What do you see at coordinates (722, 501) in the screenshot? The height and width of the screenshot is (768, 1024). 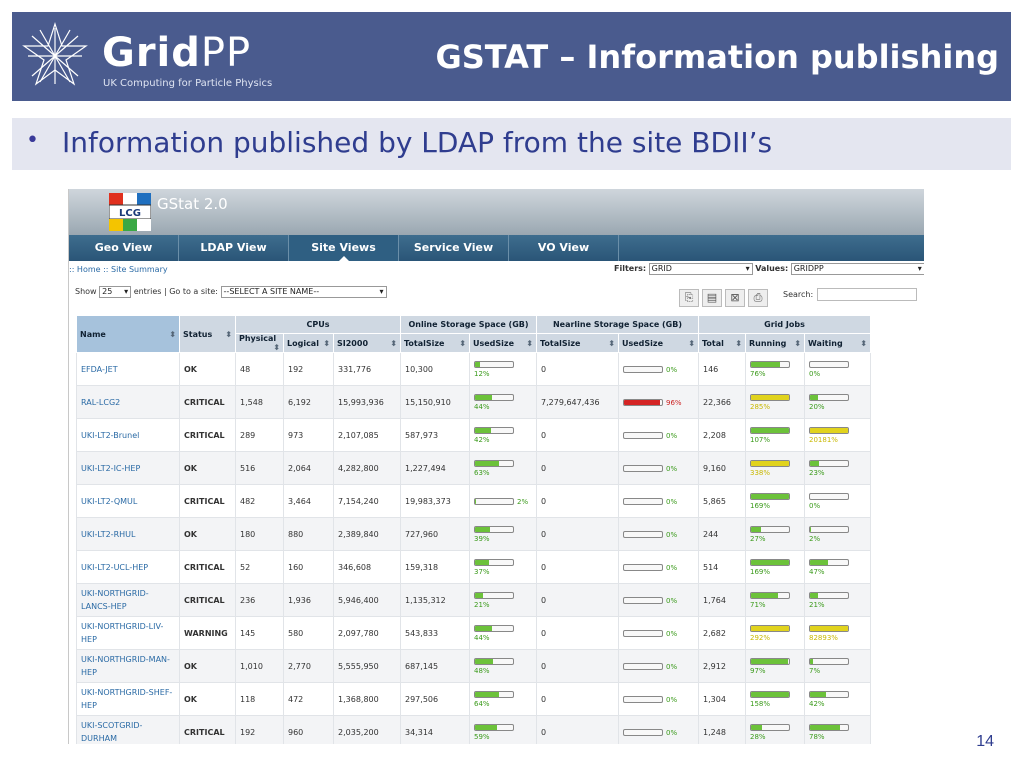 I see `jobs-total-cell: 5,865` at bounding box center [722, 501].